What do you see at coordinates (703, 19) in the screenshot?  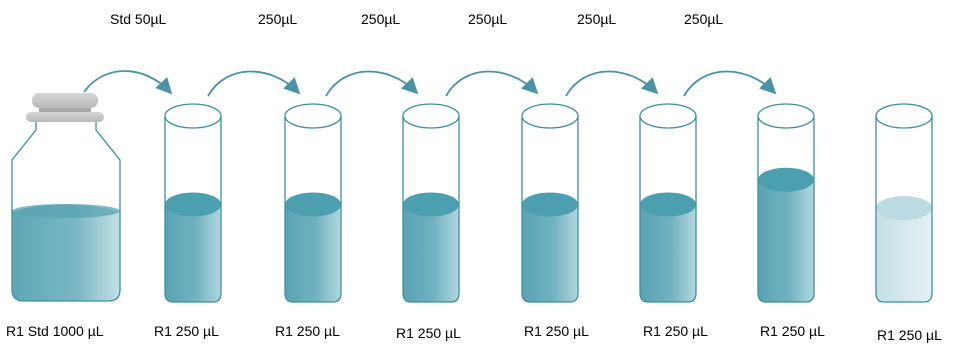 I see `transfer-label-6: 250µL` at bounding box center [703, 19].